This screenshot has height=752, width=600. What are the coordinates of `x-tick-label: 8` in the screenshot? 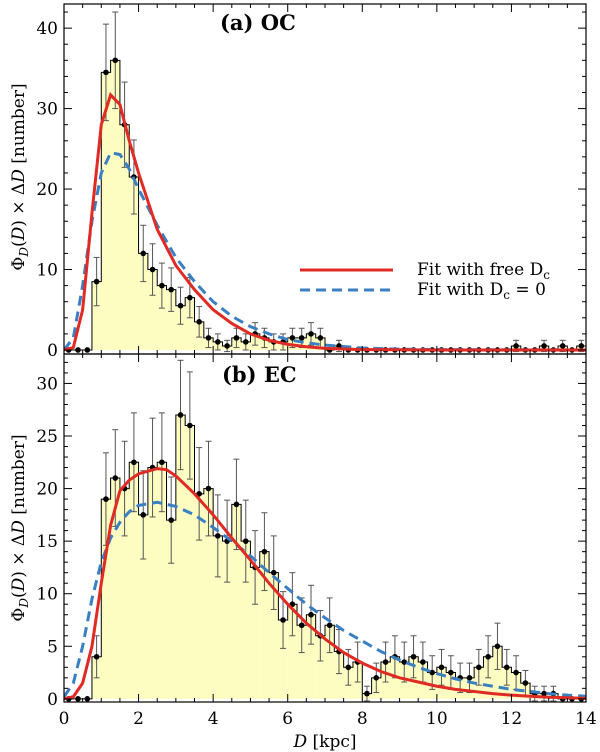 It's located at (362, 719).